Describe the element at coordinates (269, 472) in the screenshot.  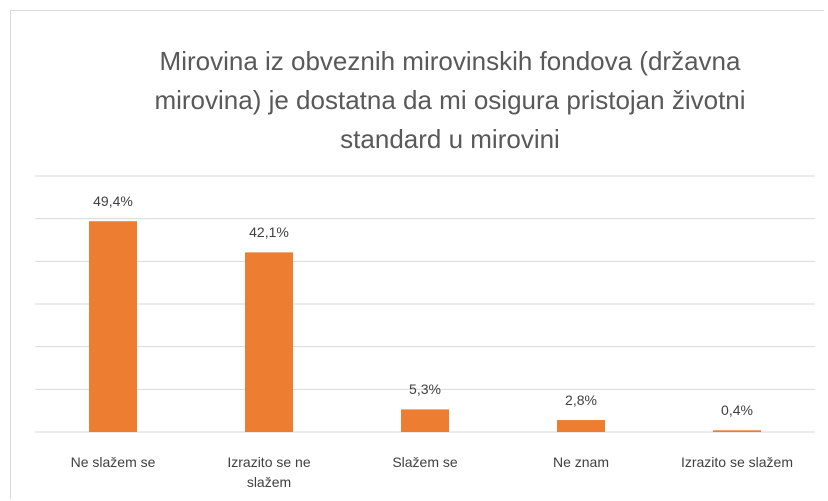
I see `x-tick-label: Izrazito se ne slažem` at that location.